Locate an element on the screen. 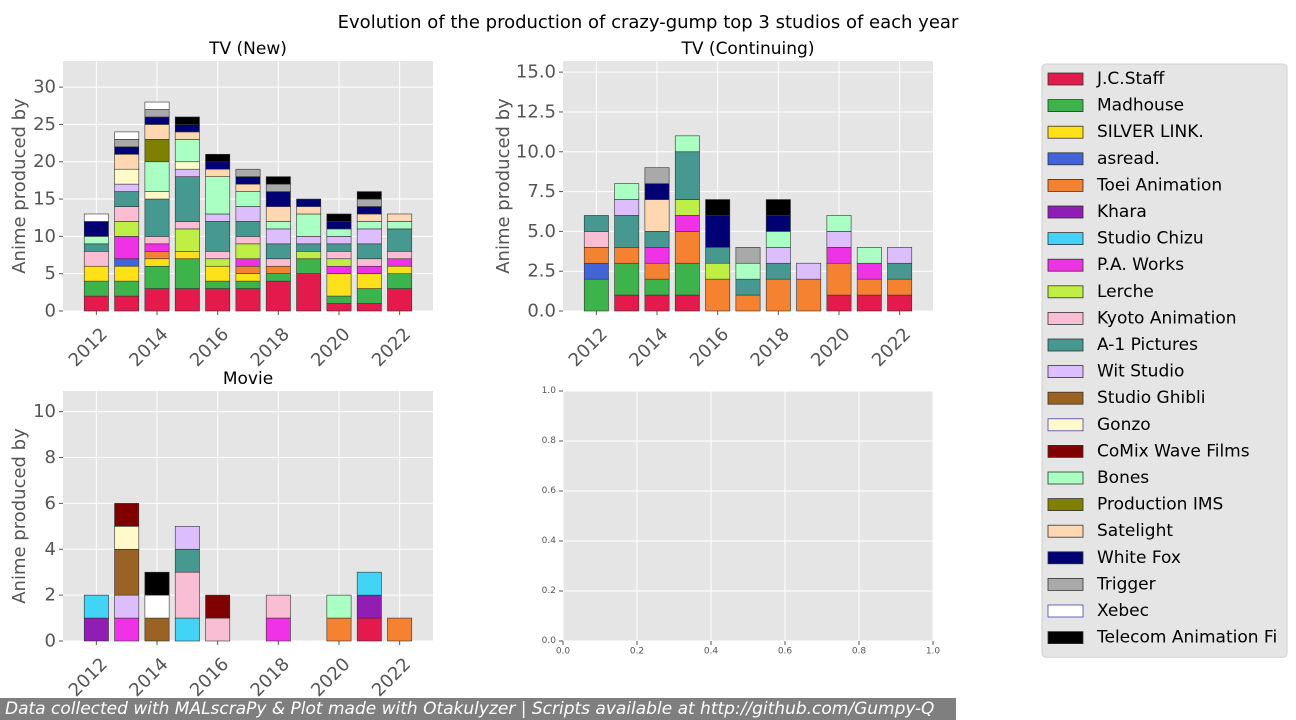 The width and height of the screenshot is (1296, 720). x-tick-label: 2022 is located at coordinates (391, 347).